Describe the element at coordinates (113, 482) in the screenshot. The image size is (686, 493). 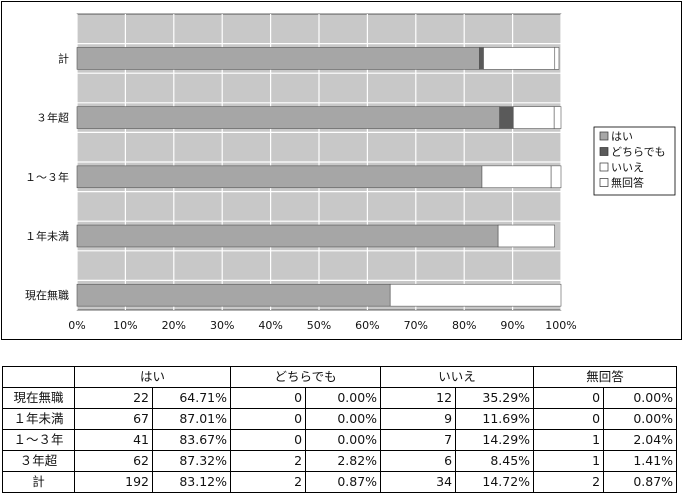
I see `table-cell-count: 192` at that location.